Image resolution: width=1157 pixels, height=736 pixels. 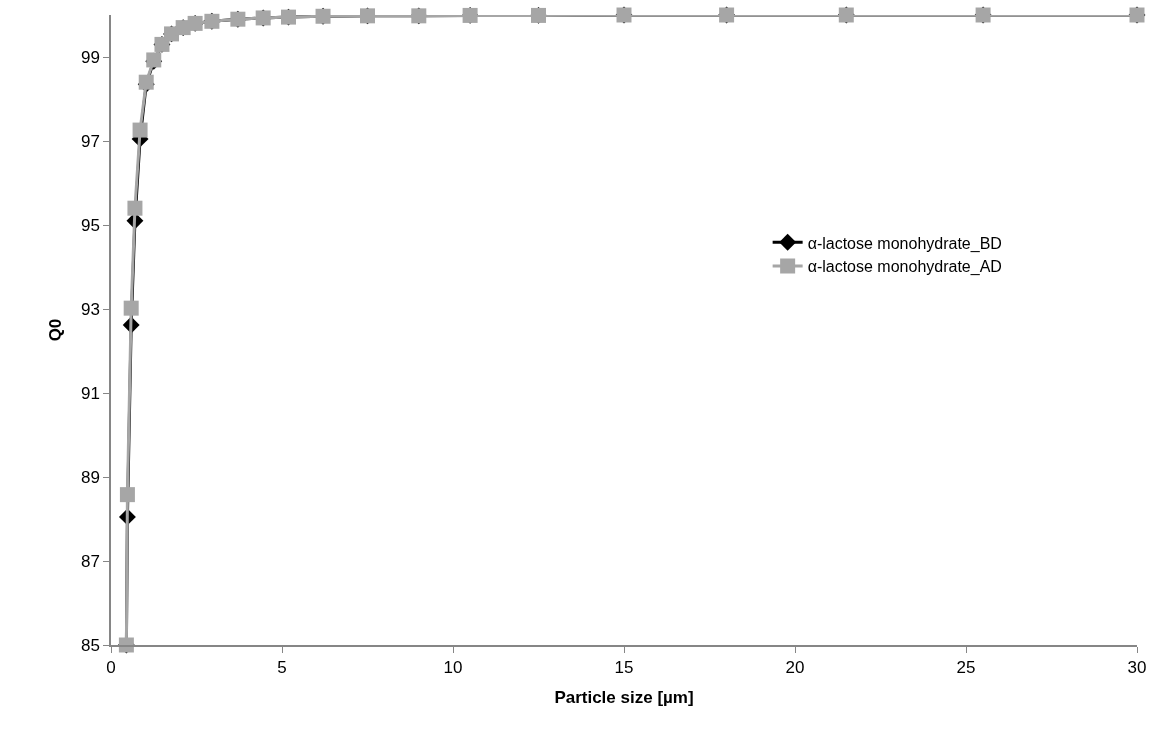 What do you see at coordinates (1137, 668) in the screenshot?
I see `x-tick-label: 30` at bounding box center [1137, 668].